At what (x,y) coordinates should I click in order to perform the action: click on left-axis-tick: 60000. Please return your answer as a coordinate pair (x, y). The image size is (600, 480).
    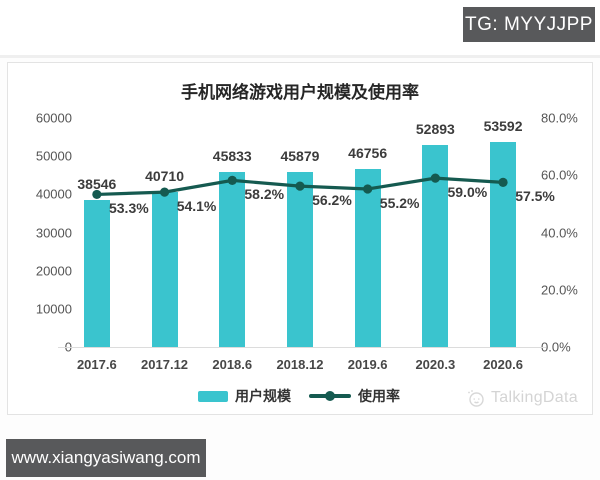
    Looking at the image, I should click on (53, 118).